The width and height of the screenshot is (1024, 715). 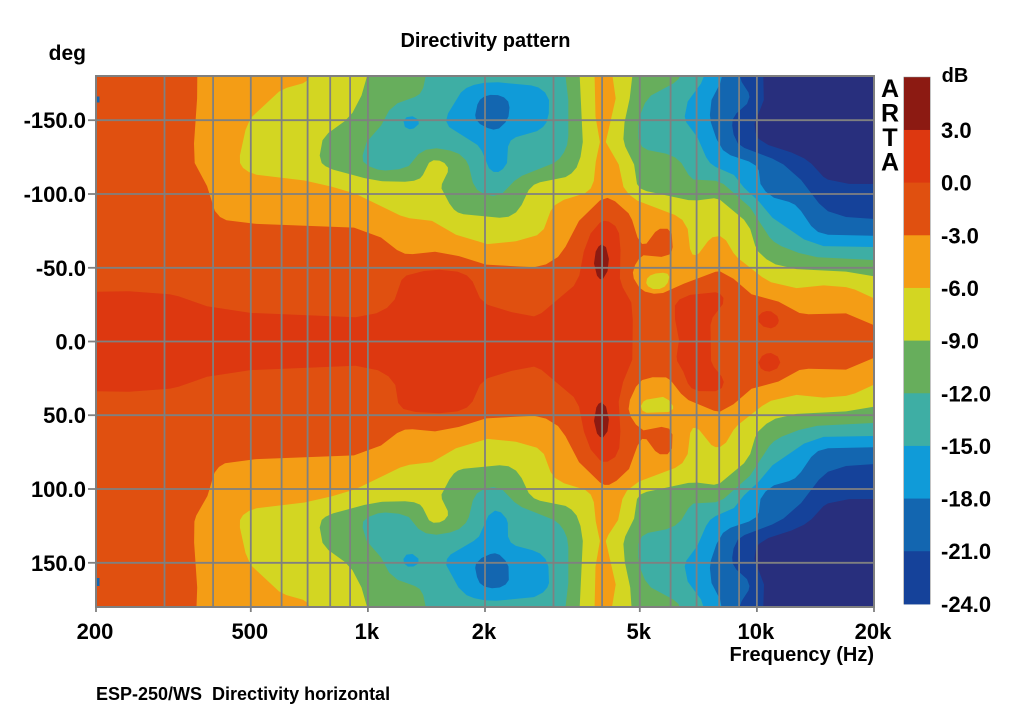 What do you see at coordinates (966, 393) in the screenshot?
I see `svg-text: -12.0` at bounding box center [966, 393].